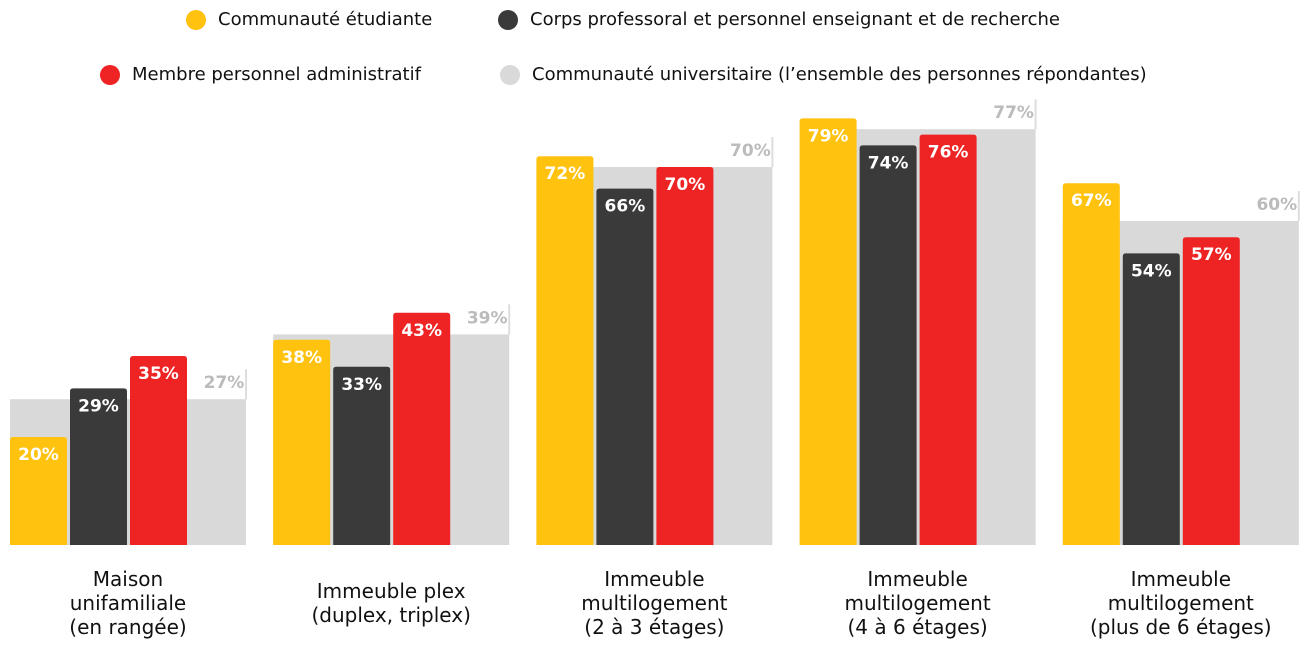 Image resolution: width=1305 pixels, height=650 pixels. What do you see at coordinates (1181, 603) in the screenshot?
I see `x-tick-label: Immeuble multilogement (plus de 6 étages)` at bounding box center [1181, 603].